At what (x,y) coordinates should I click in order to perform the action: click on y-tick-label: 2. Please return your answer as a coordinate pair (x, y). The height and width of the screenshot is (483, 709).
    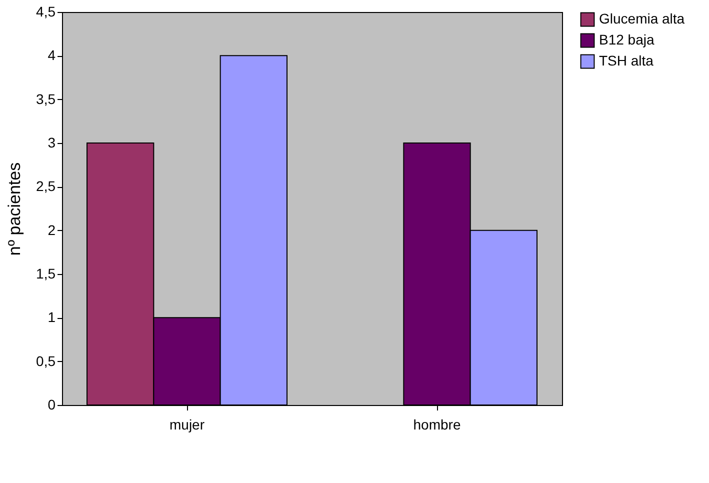
    Looking at the image, I should click on (52, 230).